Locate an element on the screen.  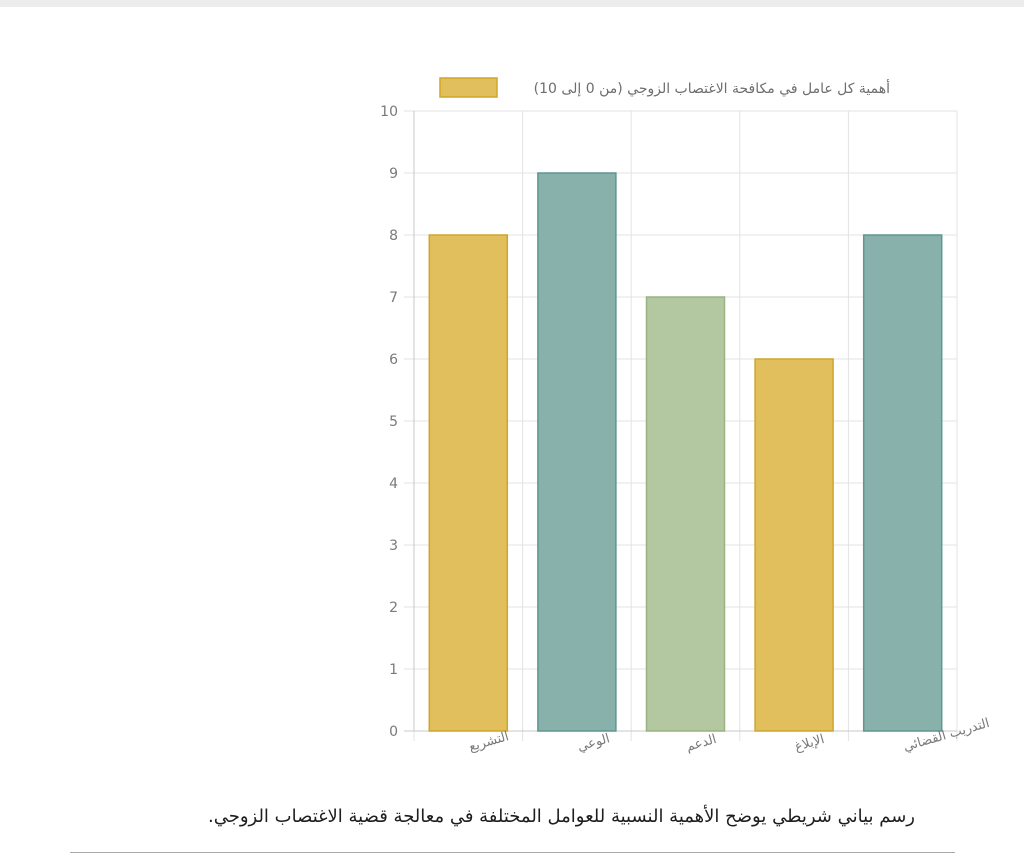
x-tick-label: الإبلاغ is located at coordinates (809, 743).